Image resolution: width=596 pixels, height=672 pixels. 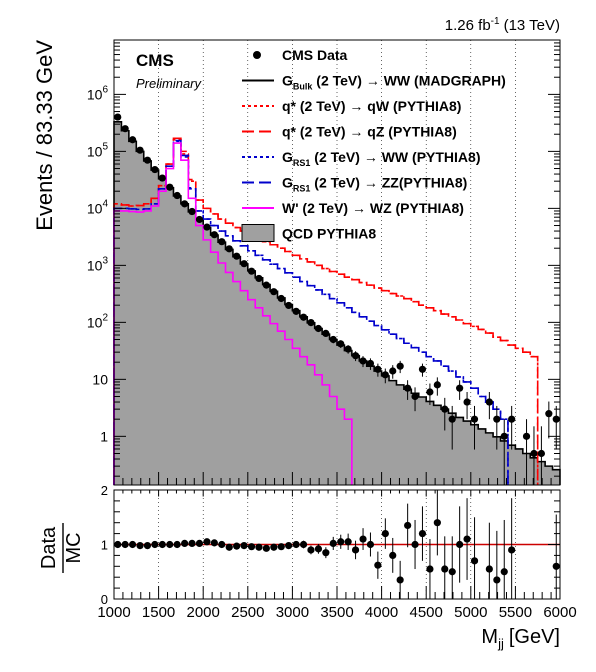 What do you see at coordinates (470, 612) in the screenshot?
I see `x-tick-label: 5000` at bounding box center [470, 612].